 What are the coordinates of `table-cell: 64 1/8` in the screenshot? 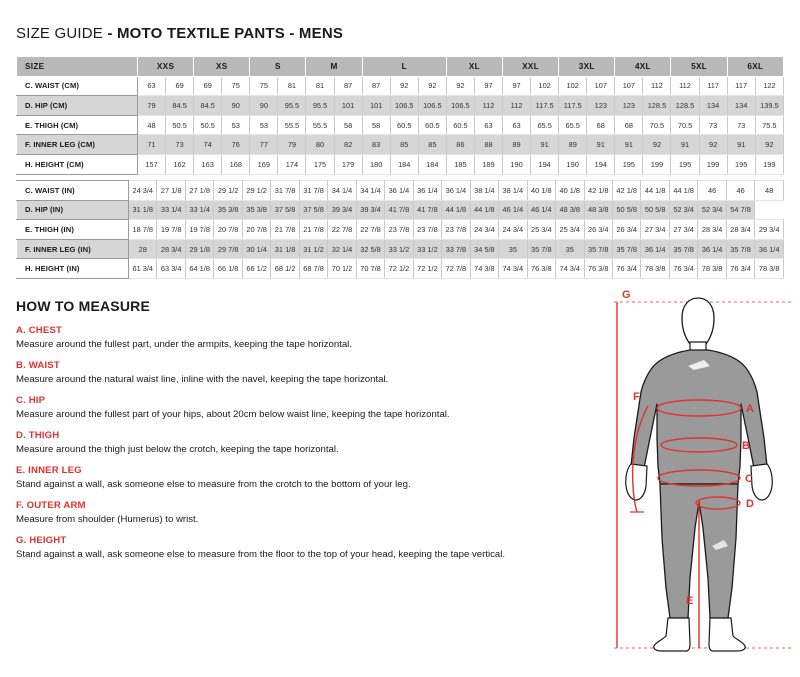 It's located at (199, 268).